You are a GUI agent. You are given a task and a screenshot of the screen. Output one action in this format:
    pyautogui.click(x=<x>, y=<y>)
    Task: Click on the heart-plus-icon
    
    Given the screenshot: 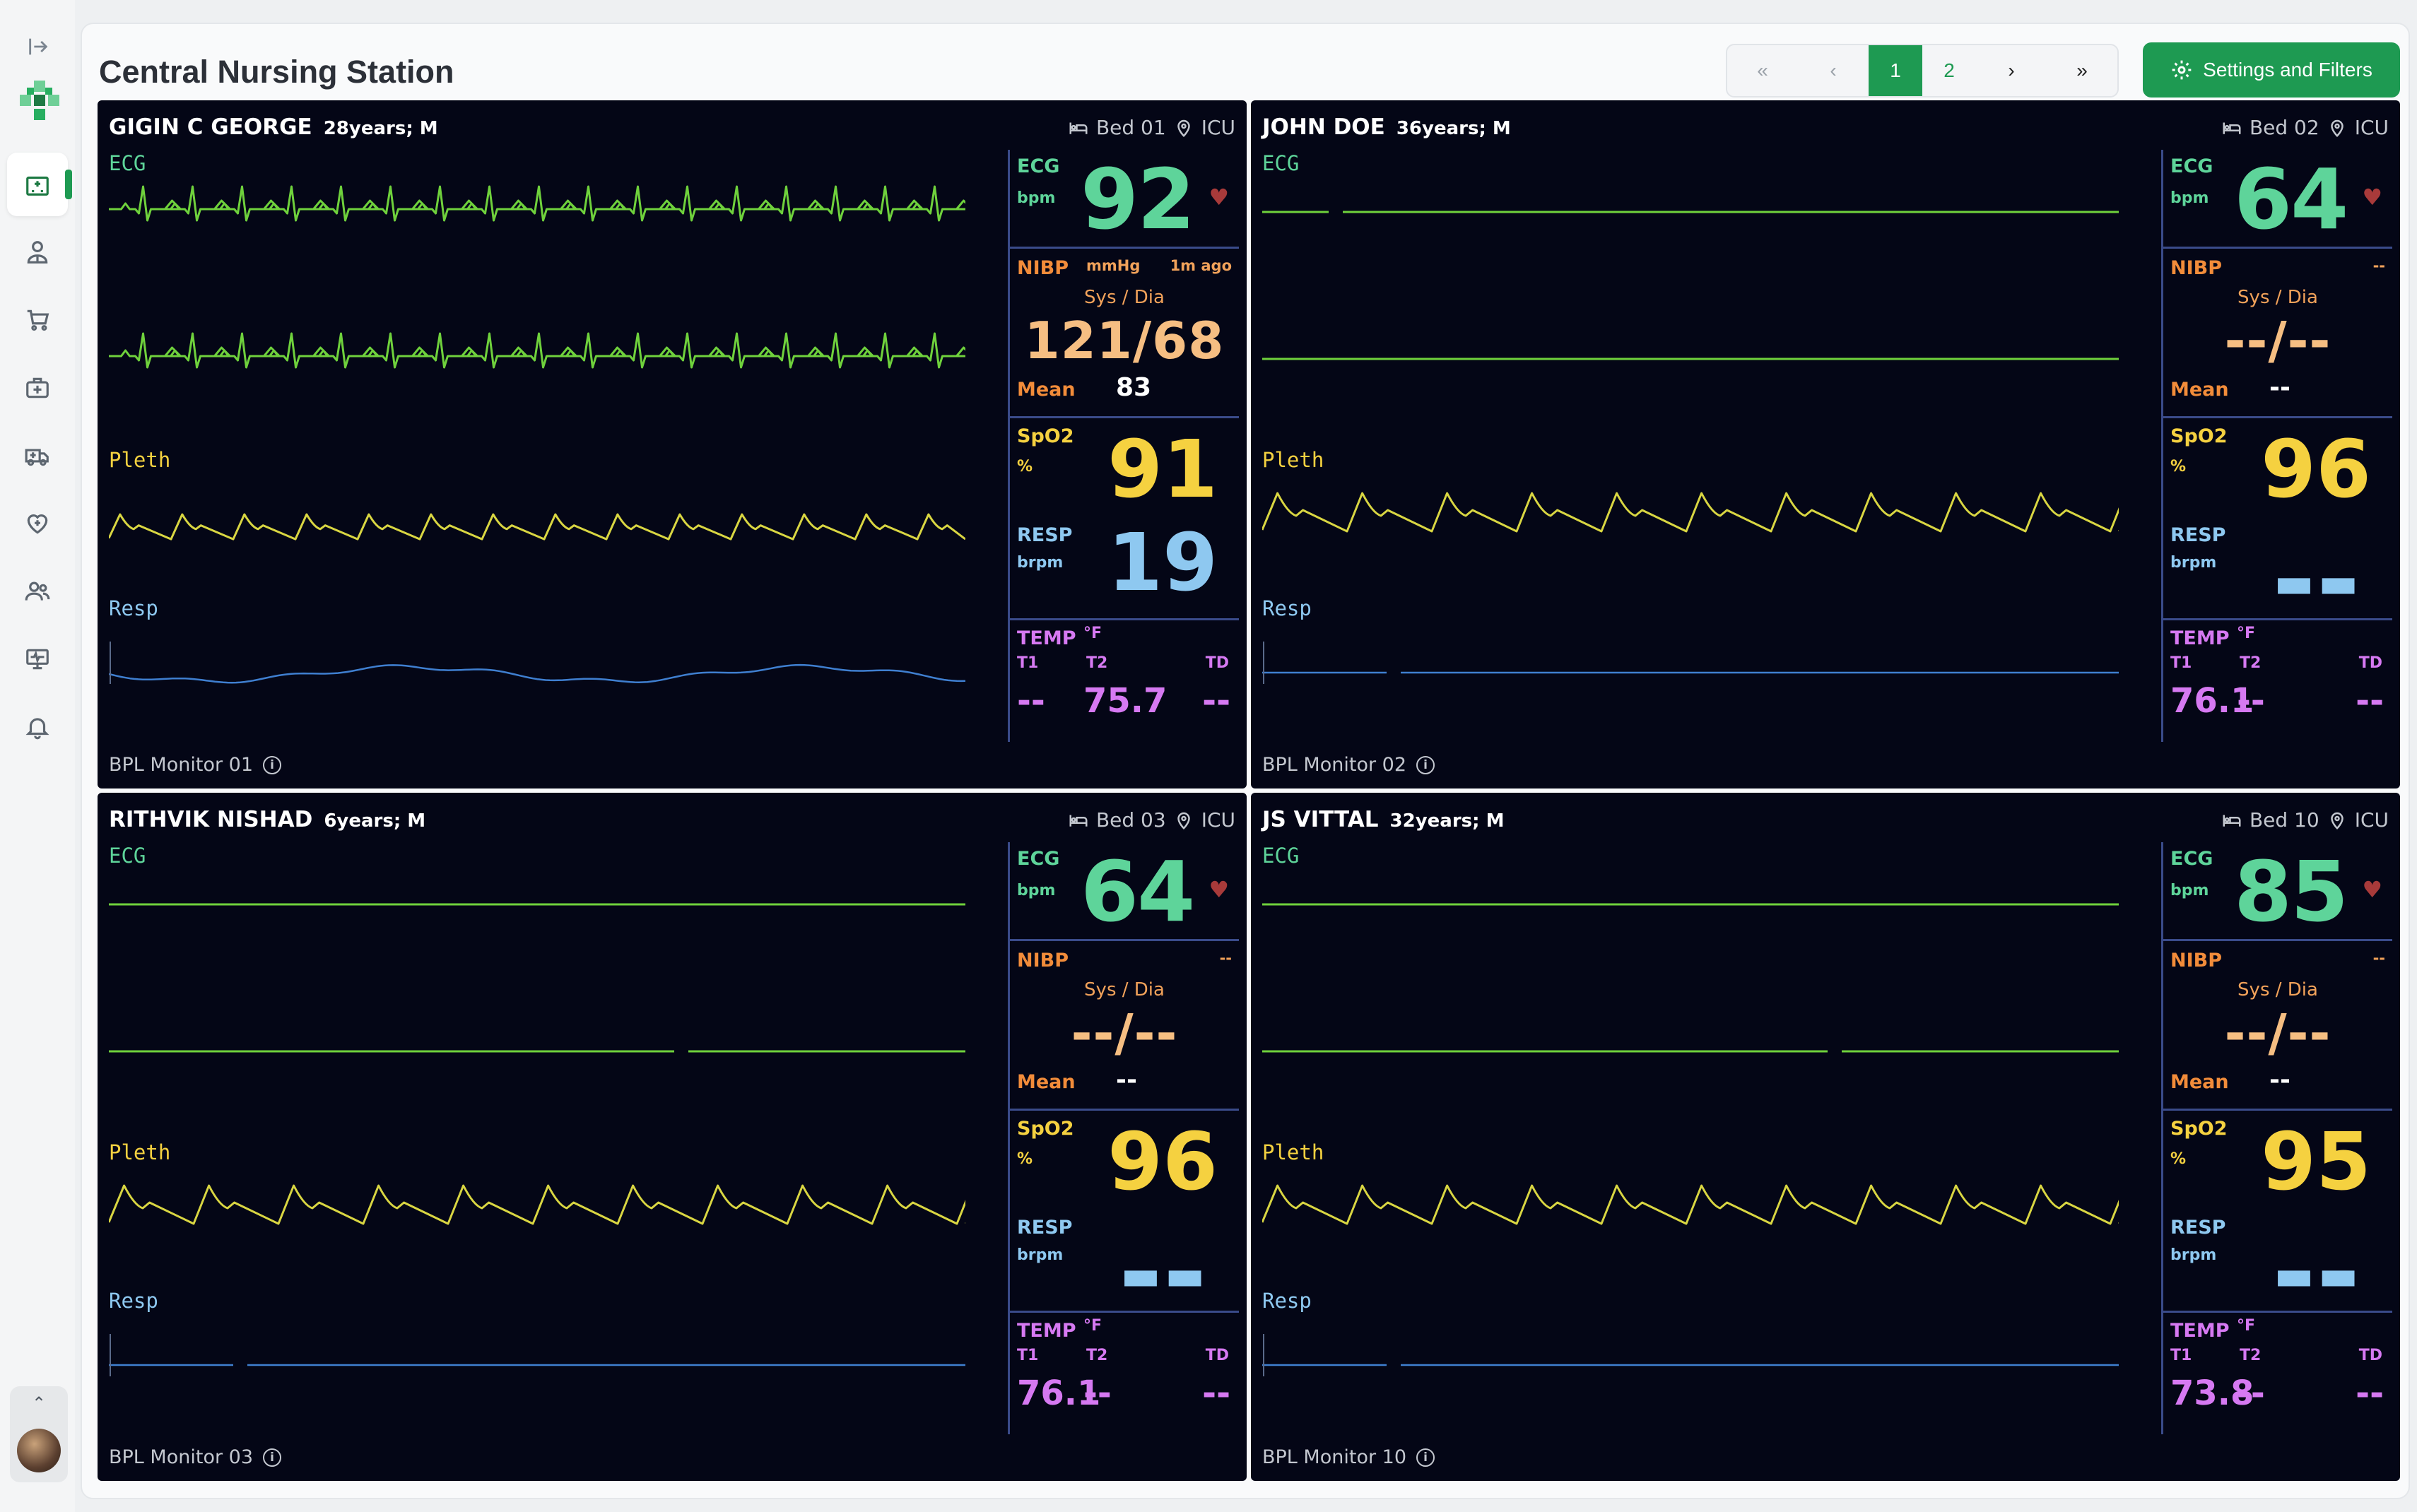 What is the action you would take?
    pyautogui.click(x=37, y=524)
    